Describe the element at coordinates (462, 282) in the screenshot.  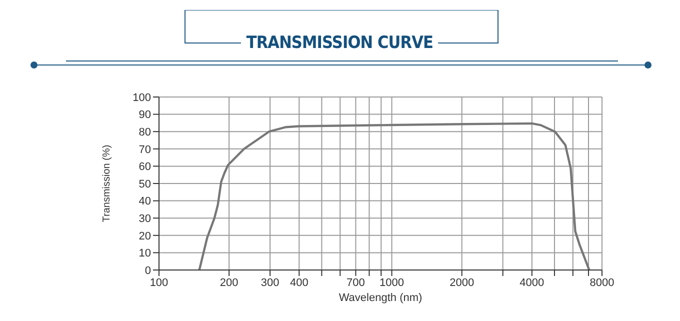
I see `x-tick-label: 2000` at that location.